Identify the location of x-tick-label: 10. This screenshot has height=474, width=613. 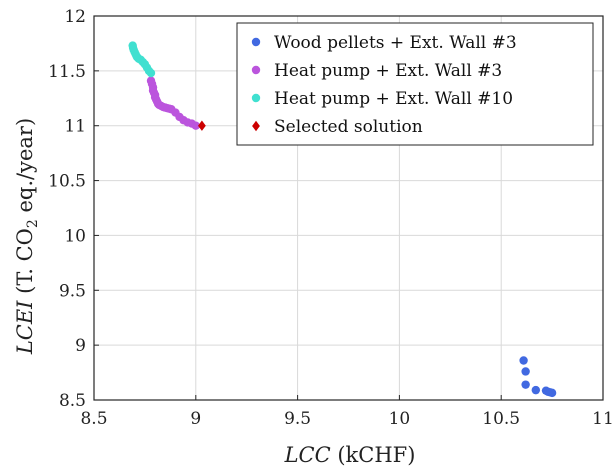
(400, 419).